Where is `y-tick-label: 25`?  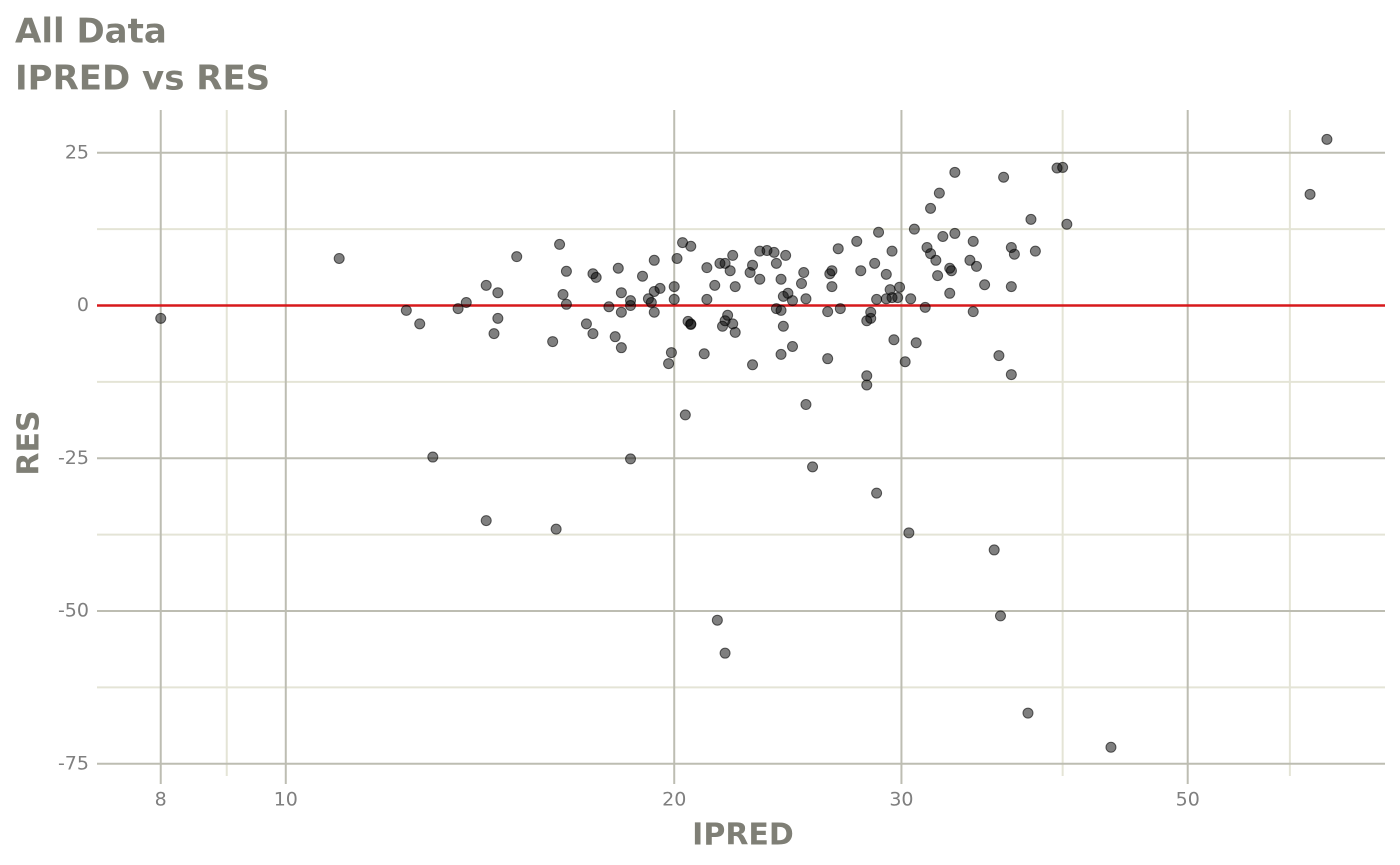
y-tick-label: 25 is located at coordinates (77, 152).